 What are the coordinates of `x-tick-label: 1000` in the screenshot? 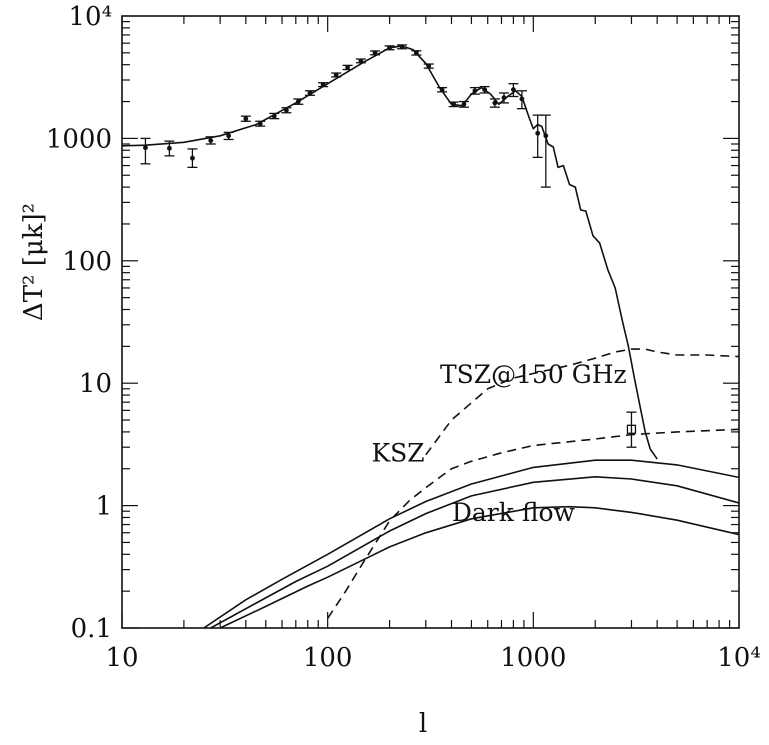 It's located at (533, 658).